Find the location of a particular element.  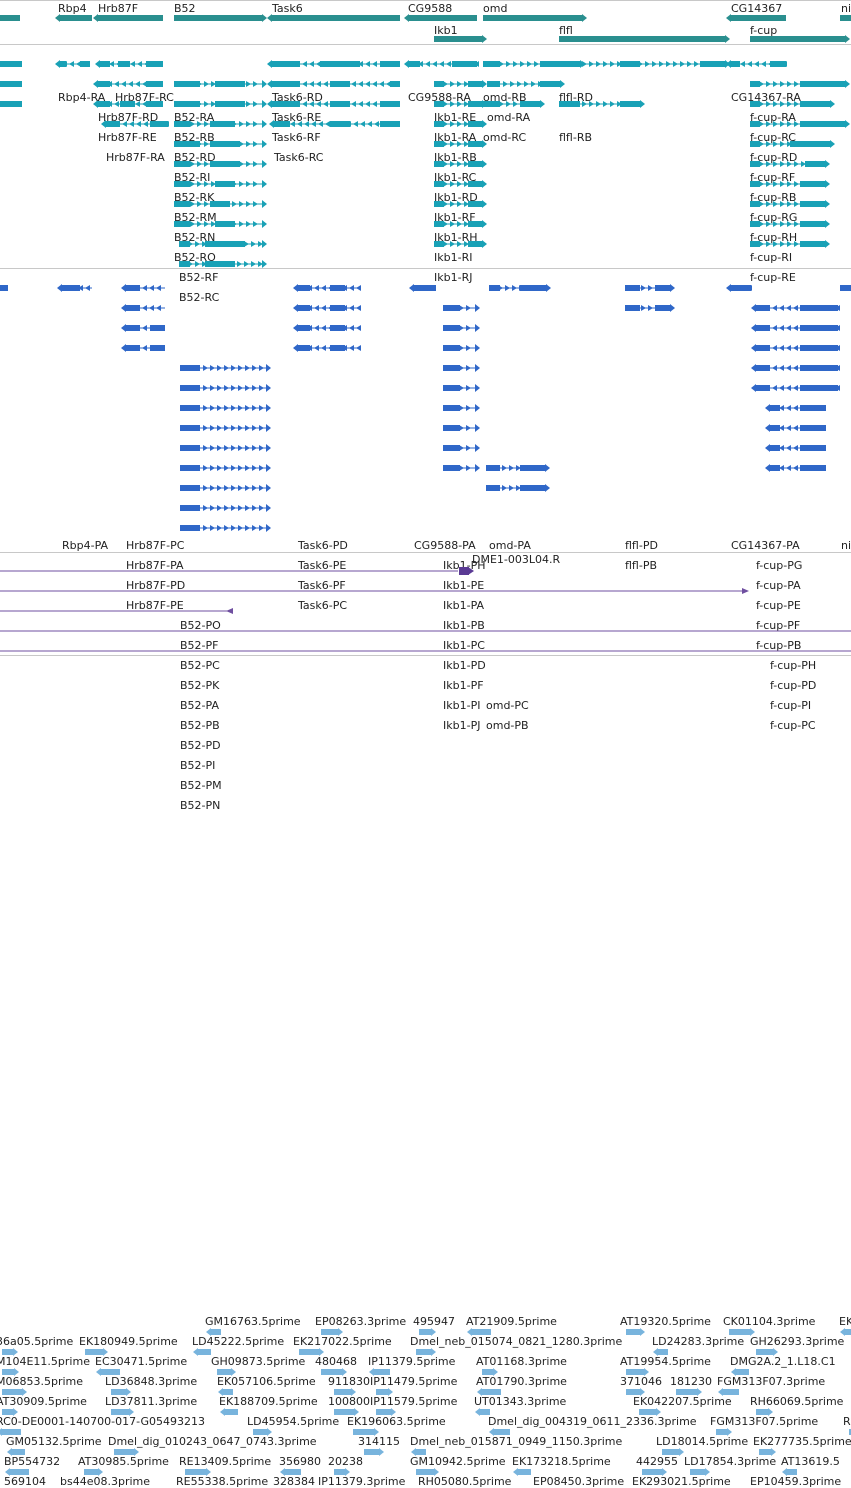

transcript-label: CG14367-RA is located at coordinates (766, 97).